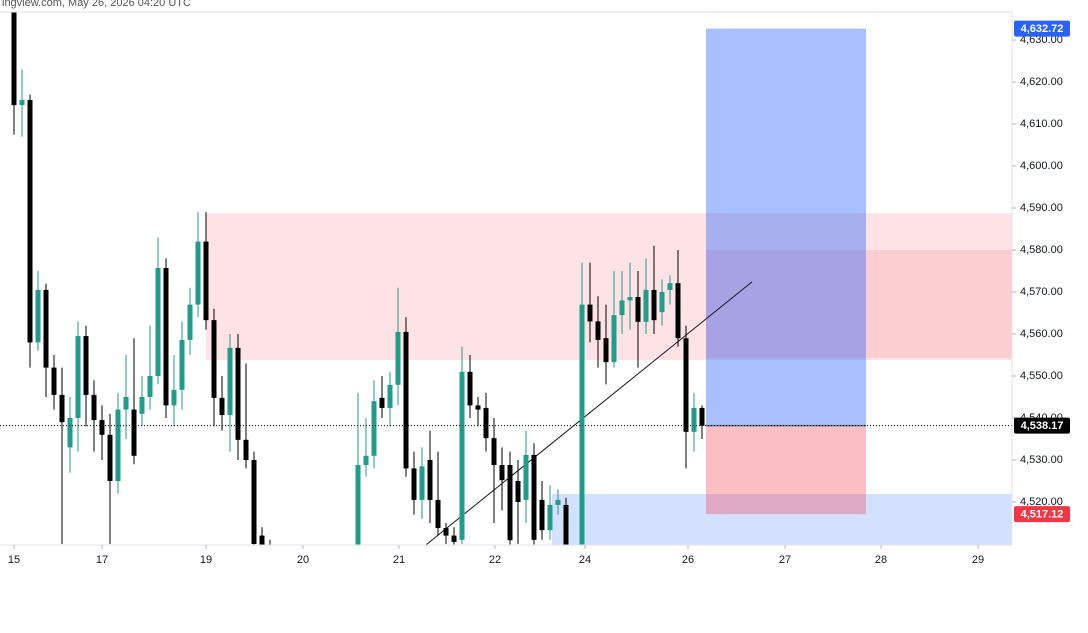  Describe the element at coordinates (786, 227) in the screenshot. I see `profit-area` at that location.